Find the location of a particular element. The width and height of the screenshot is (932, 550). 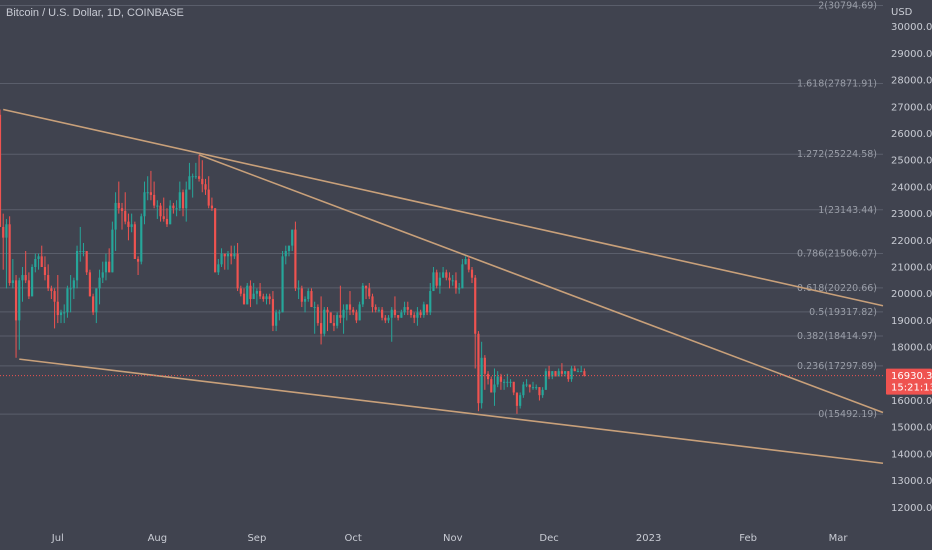

y-tick-label: 16000.00 is located at coordinates (911, 401).